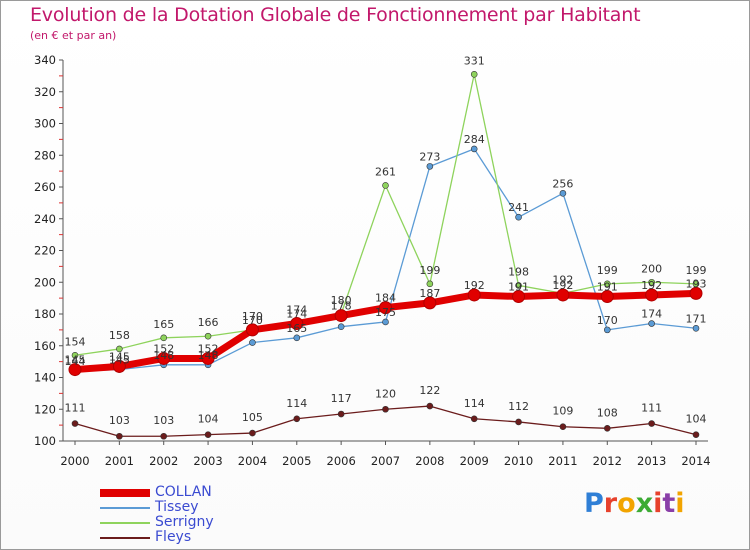 The image size is (750, 550). Describe the element at coordinates (562, 411) in the screenshot. I see `data-label: 109` at that location.